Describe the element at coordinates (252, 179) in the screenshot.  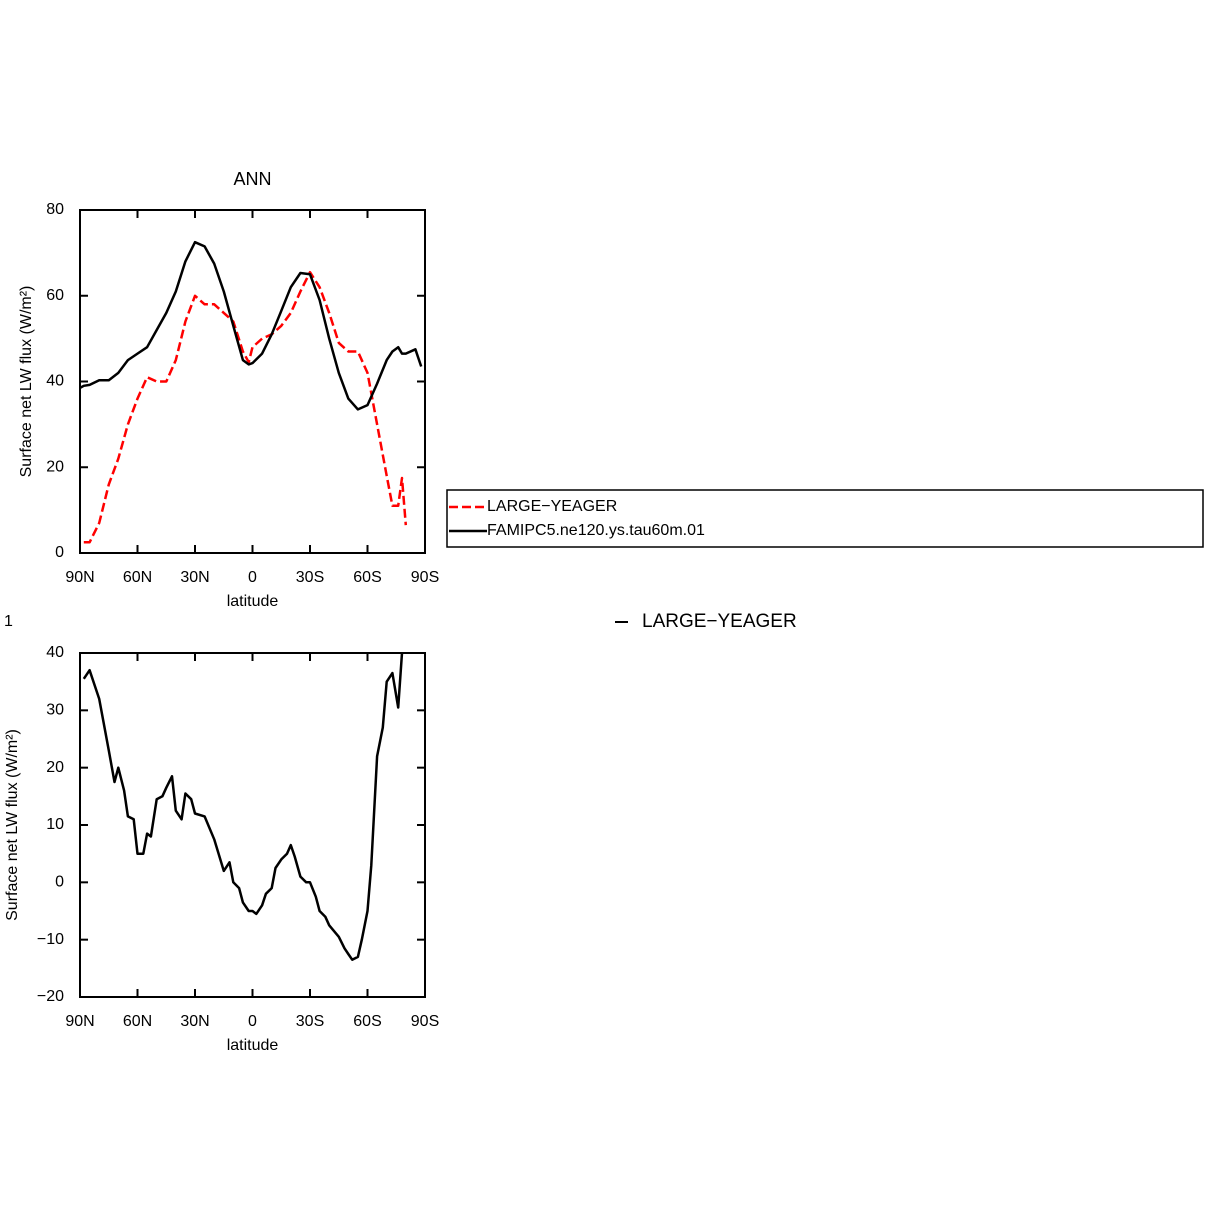
I see `chart-title: ANN` at that location.